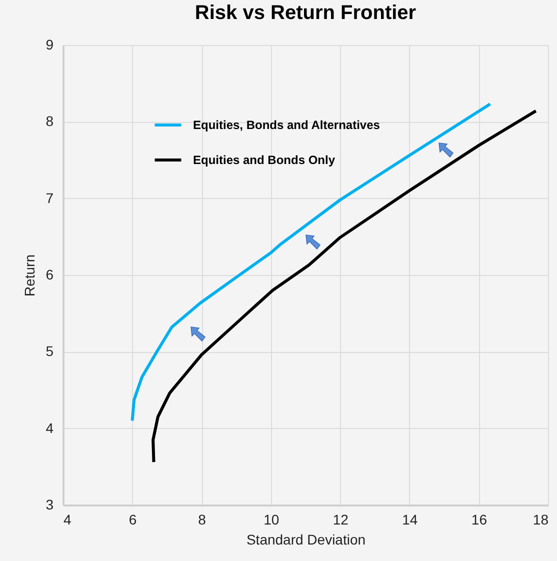  Describe the element at coordinates (272, 520) in the screenshot. I see `x-tick-label: 10` at that location.